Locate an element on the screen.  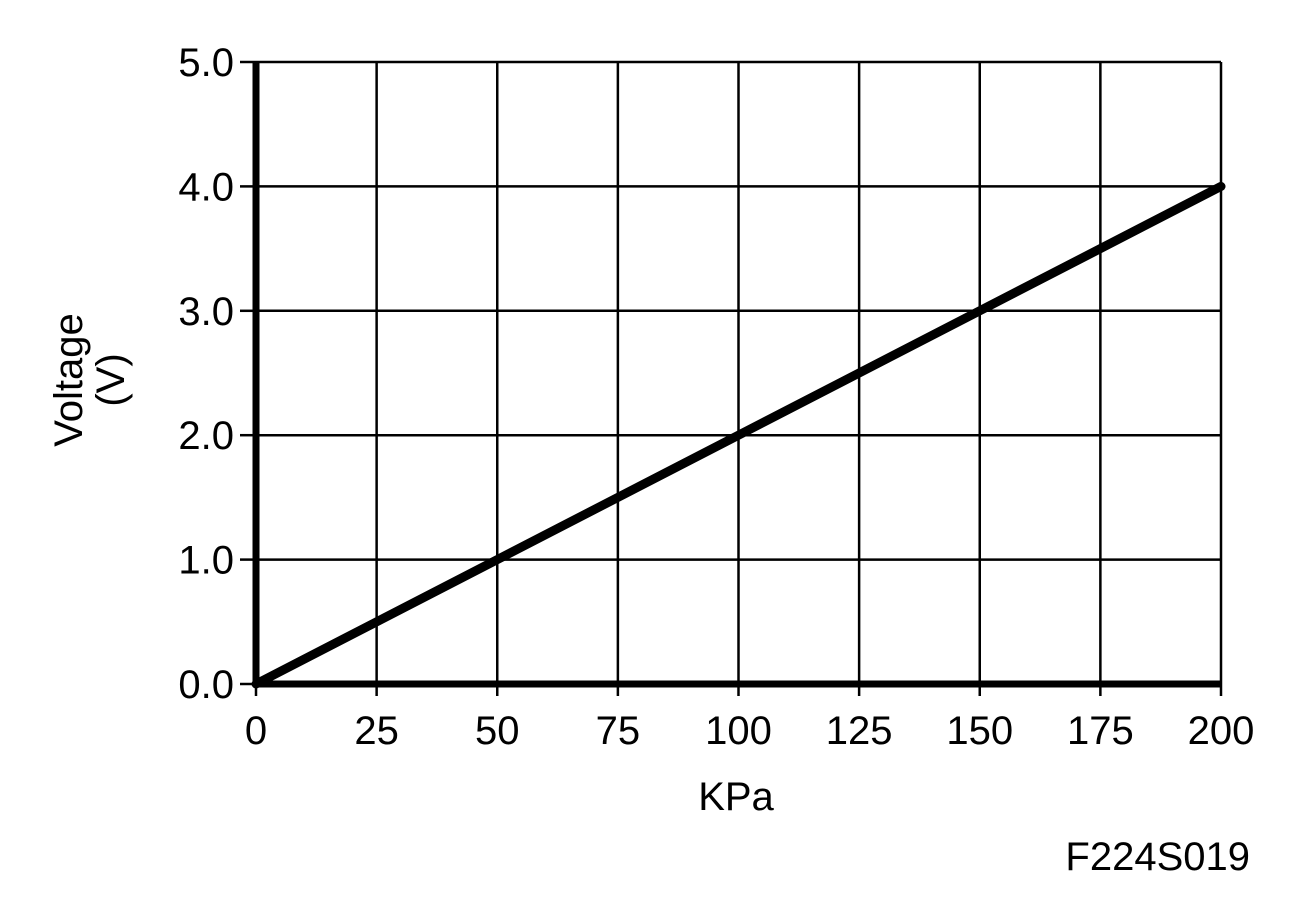
y-axis-title-line-2: (V) is located at coordinates (111, 379).